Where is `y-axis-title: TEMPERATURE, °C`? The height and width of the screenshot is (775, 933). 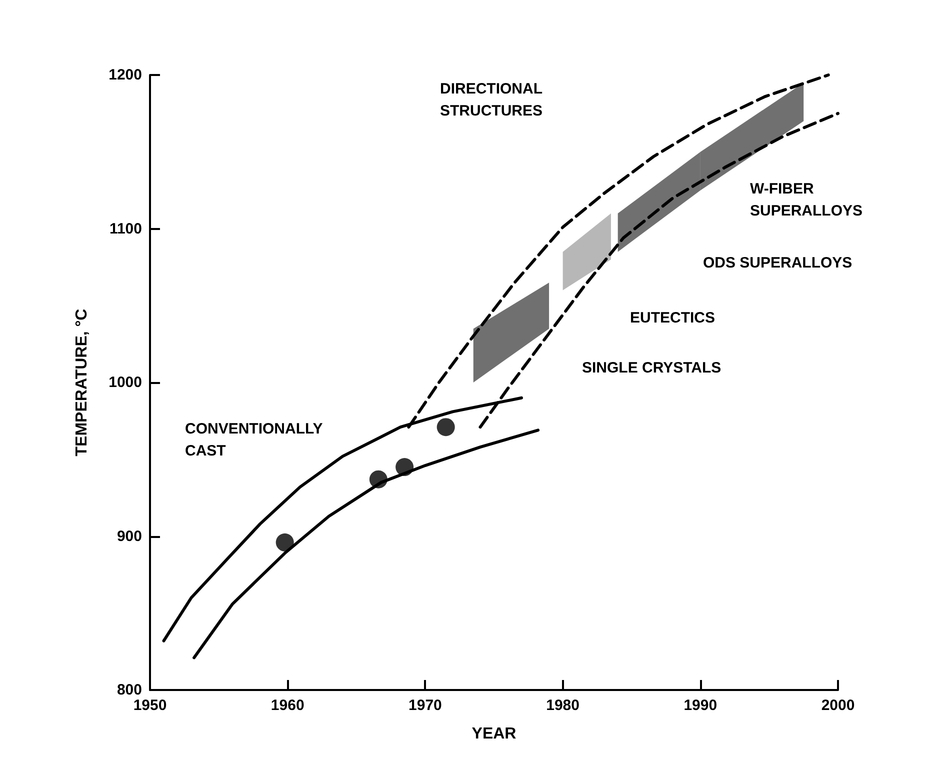
y-axis-title: TEMPERATURE, °C is located at coordinates (82, 382).